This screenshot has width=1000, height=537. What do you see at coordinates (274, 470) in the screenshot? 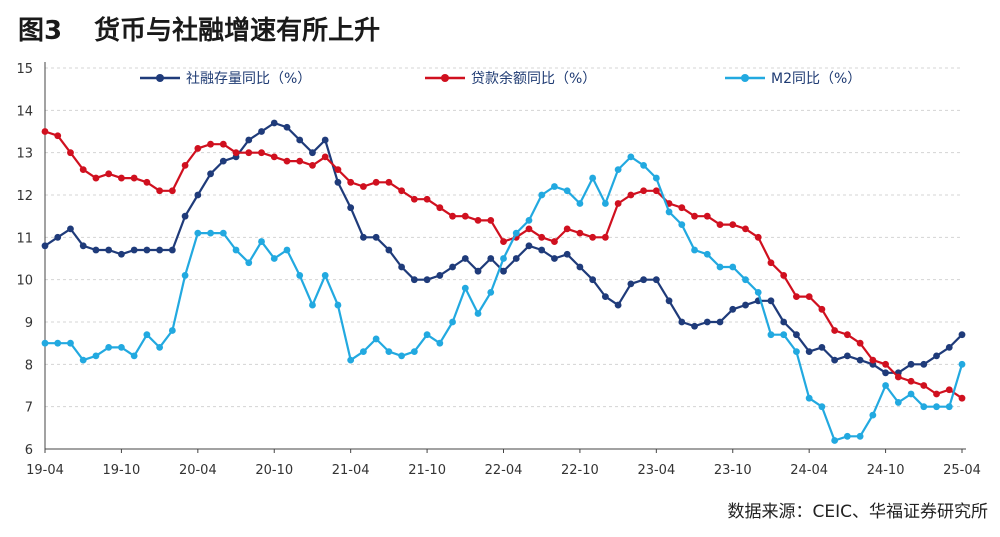
I see `x-tick-label: 20-10` at bounding box center [274, 470].